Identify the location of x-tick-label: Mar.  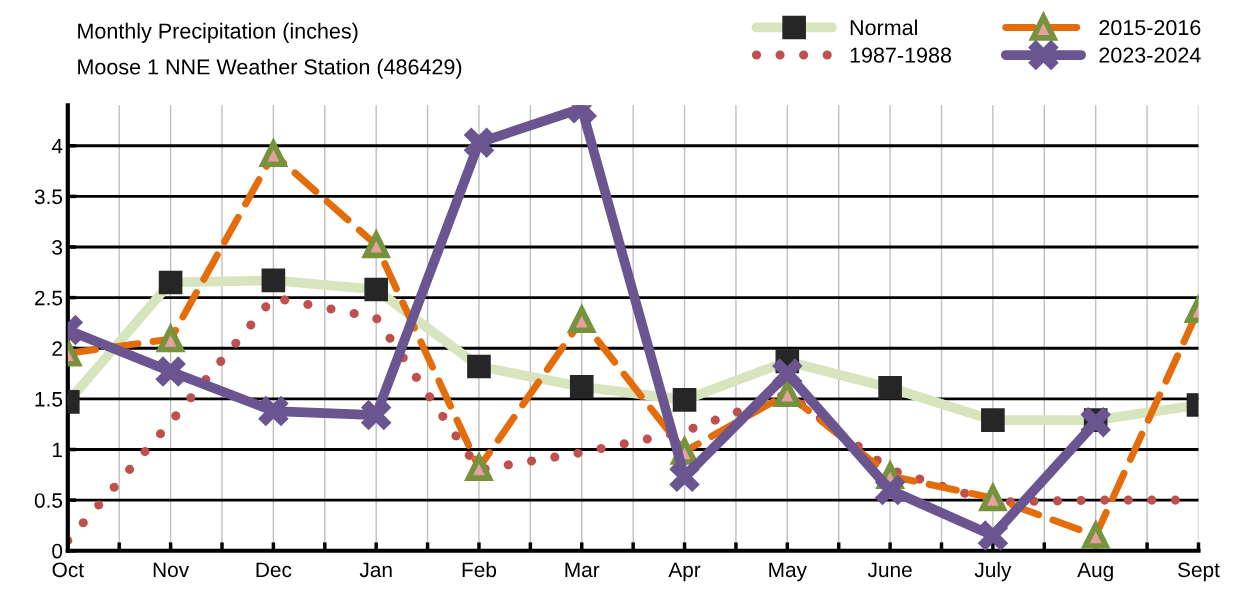
(582, 570).